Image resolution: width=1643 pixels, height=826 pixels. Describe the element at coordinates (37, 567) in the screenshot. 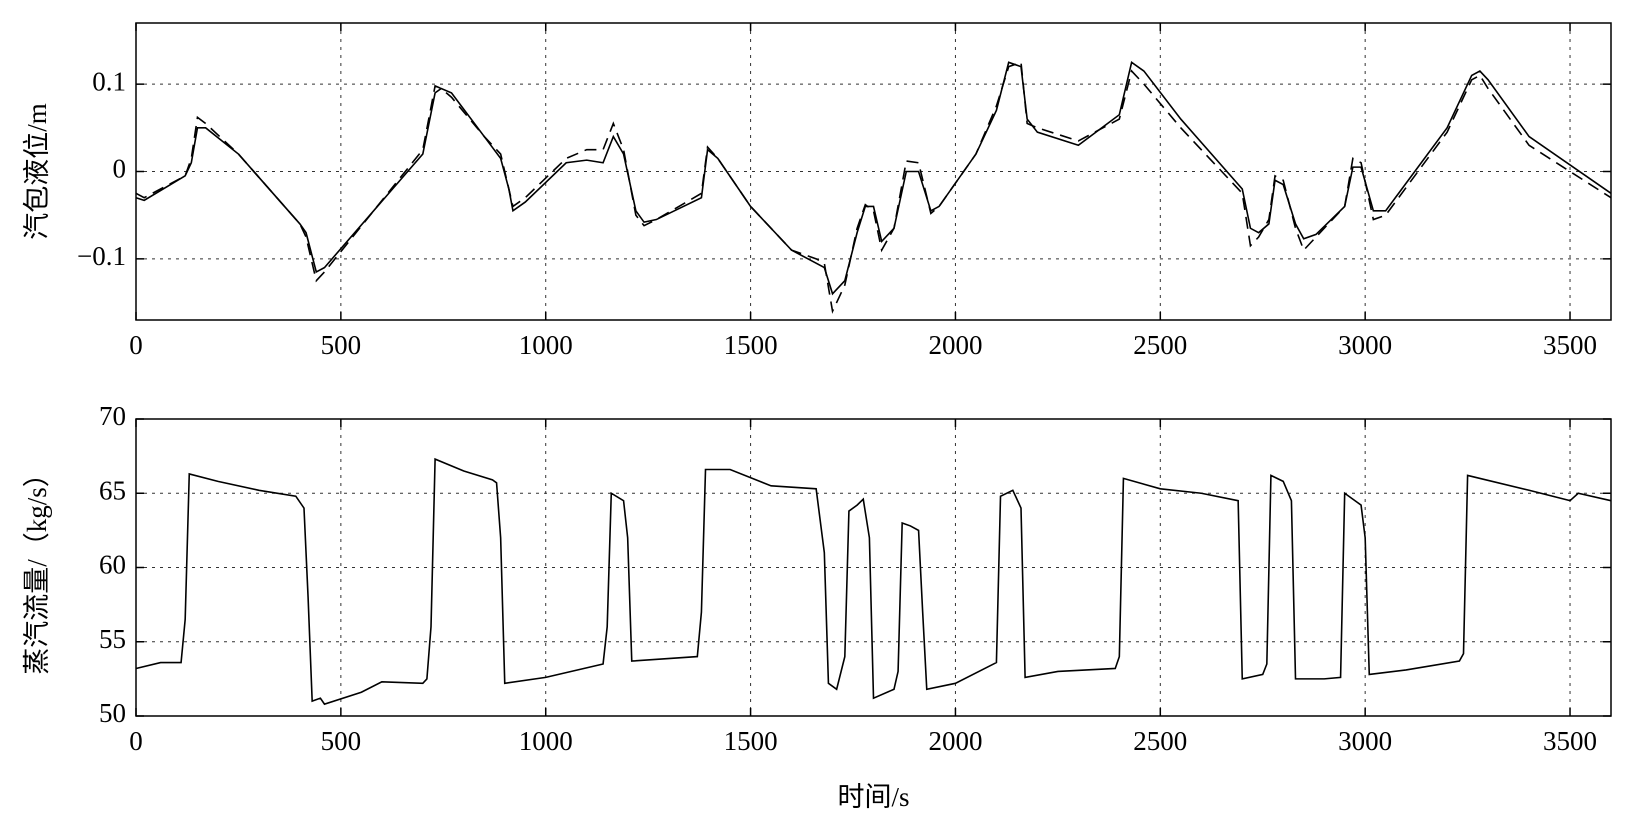

I see `y-axis-label: 蒸汽流量/（kg/s）` at that location.